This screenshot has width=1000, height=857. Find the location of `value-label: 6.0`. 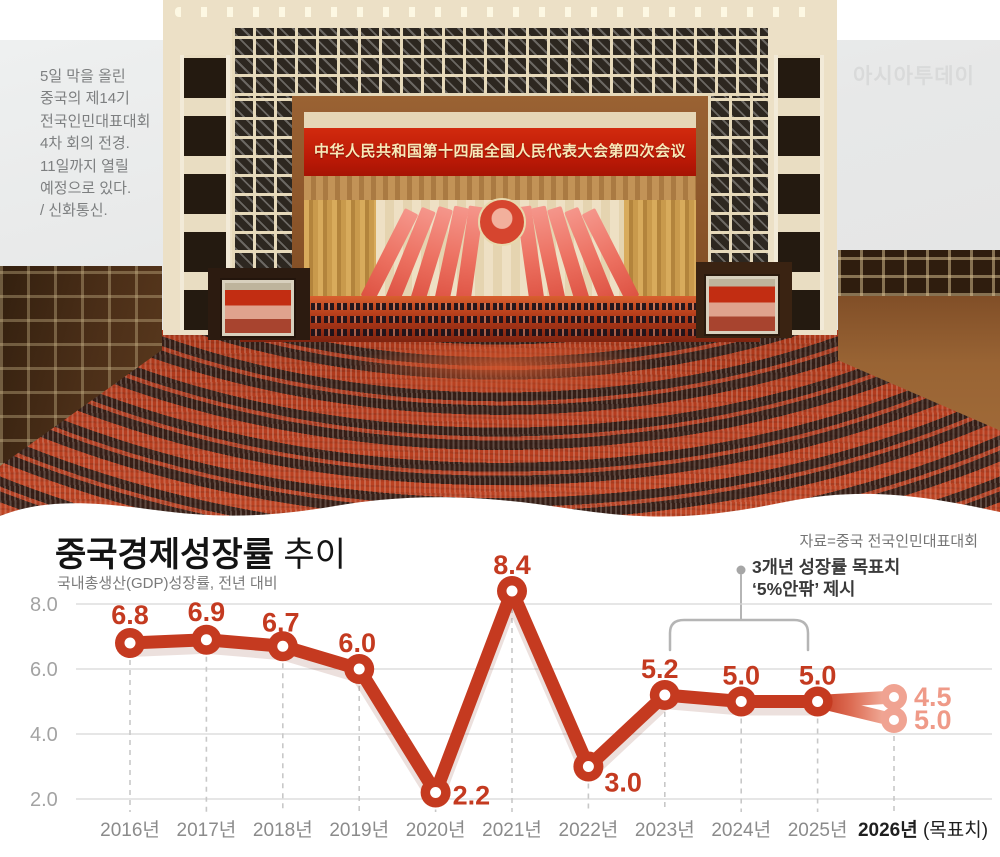

value-label: 6.0 is located at coordinates (357, 643).